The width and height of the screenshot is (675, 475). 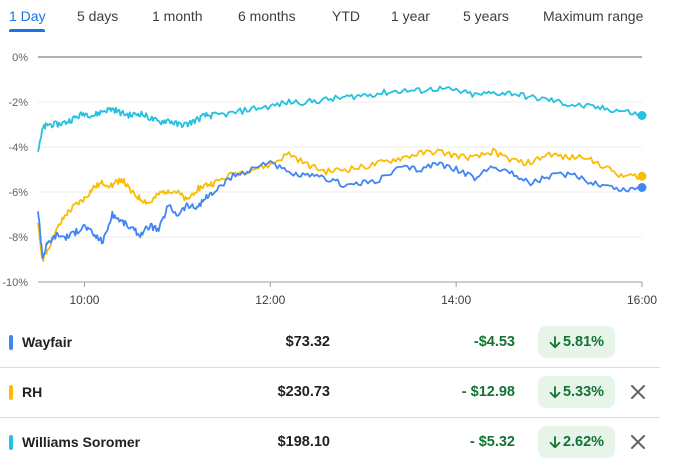 I want to click on y-axis-ticks: 0% -2% -4% -6% -8% -10%, so click(x=15, y=170).